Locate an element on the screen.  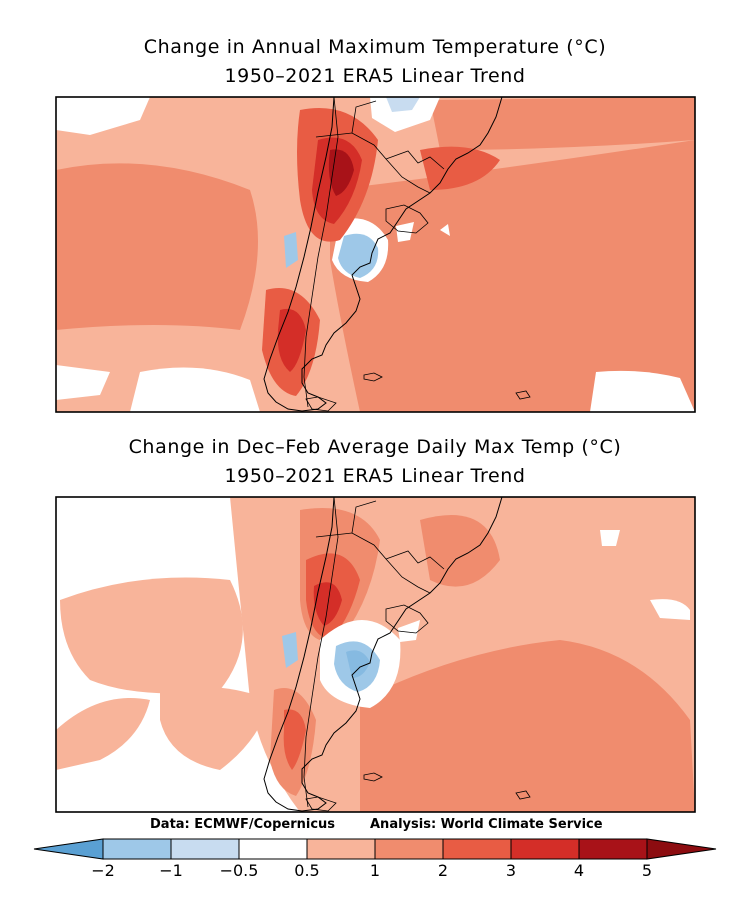
colorbar-tick-label: −0.5 is located at coordinates (239, 870).